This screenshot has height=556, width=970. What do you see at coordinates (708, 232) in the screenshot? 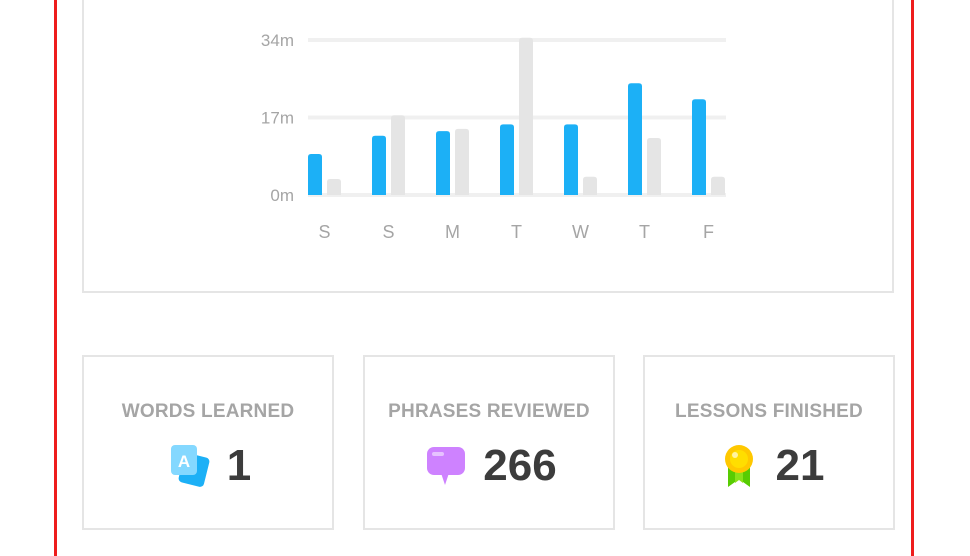
I see `x-tick-label: F` at bounding box center [708, 232].